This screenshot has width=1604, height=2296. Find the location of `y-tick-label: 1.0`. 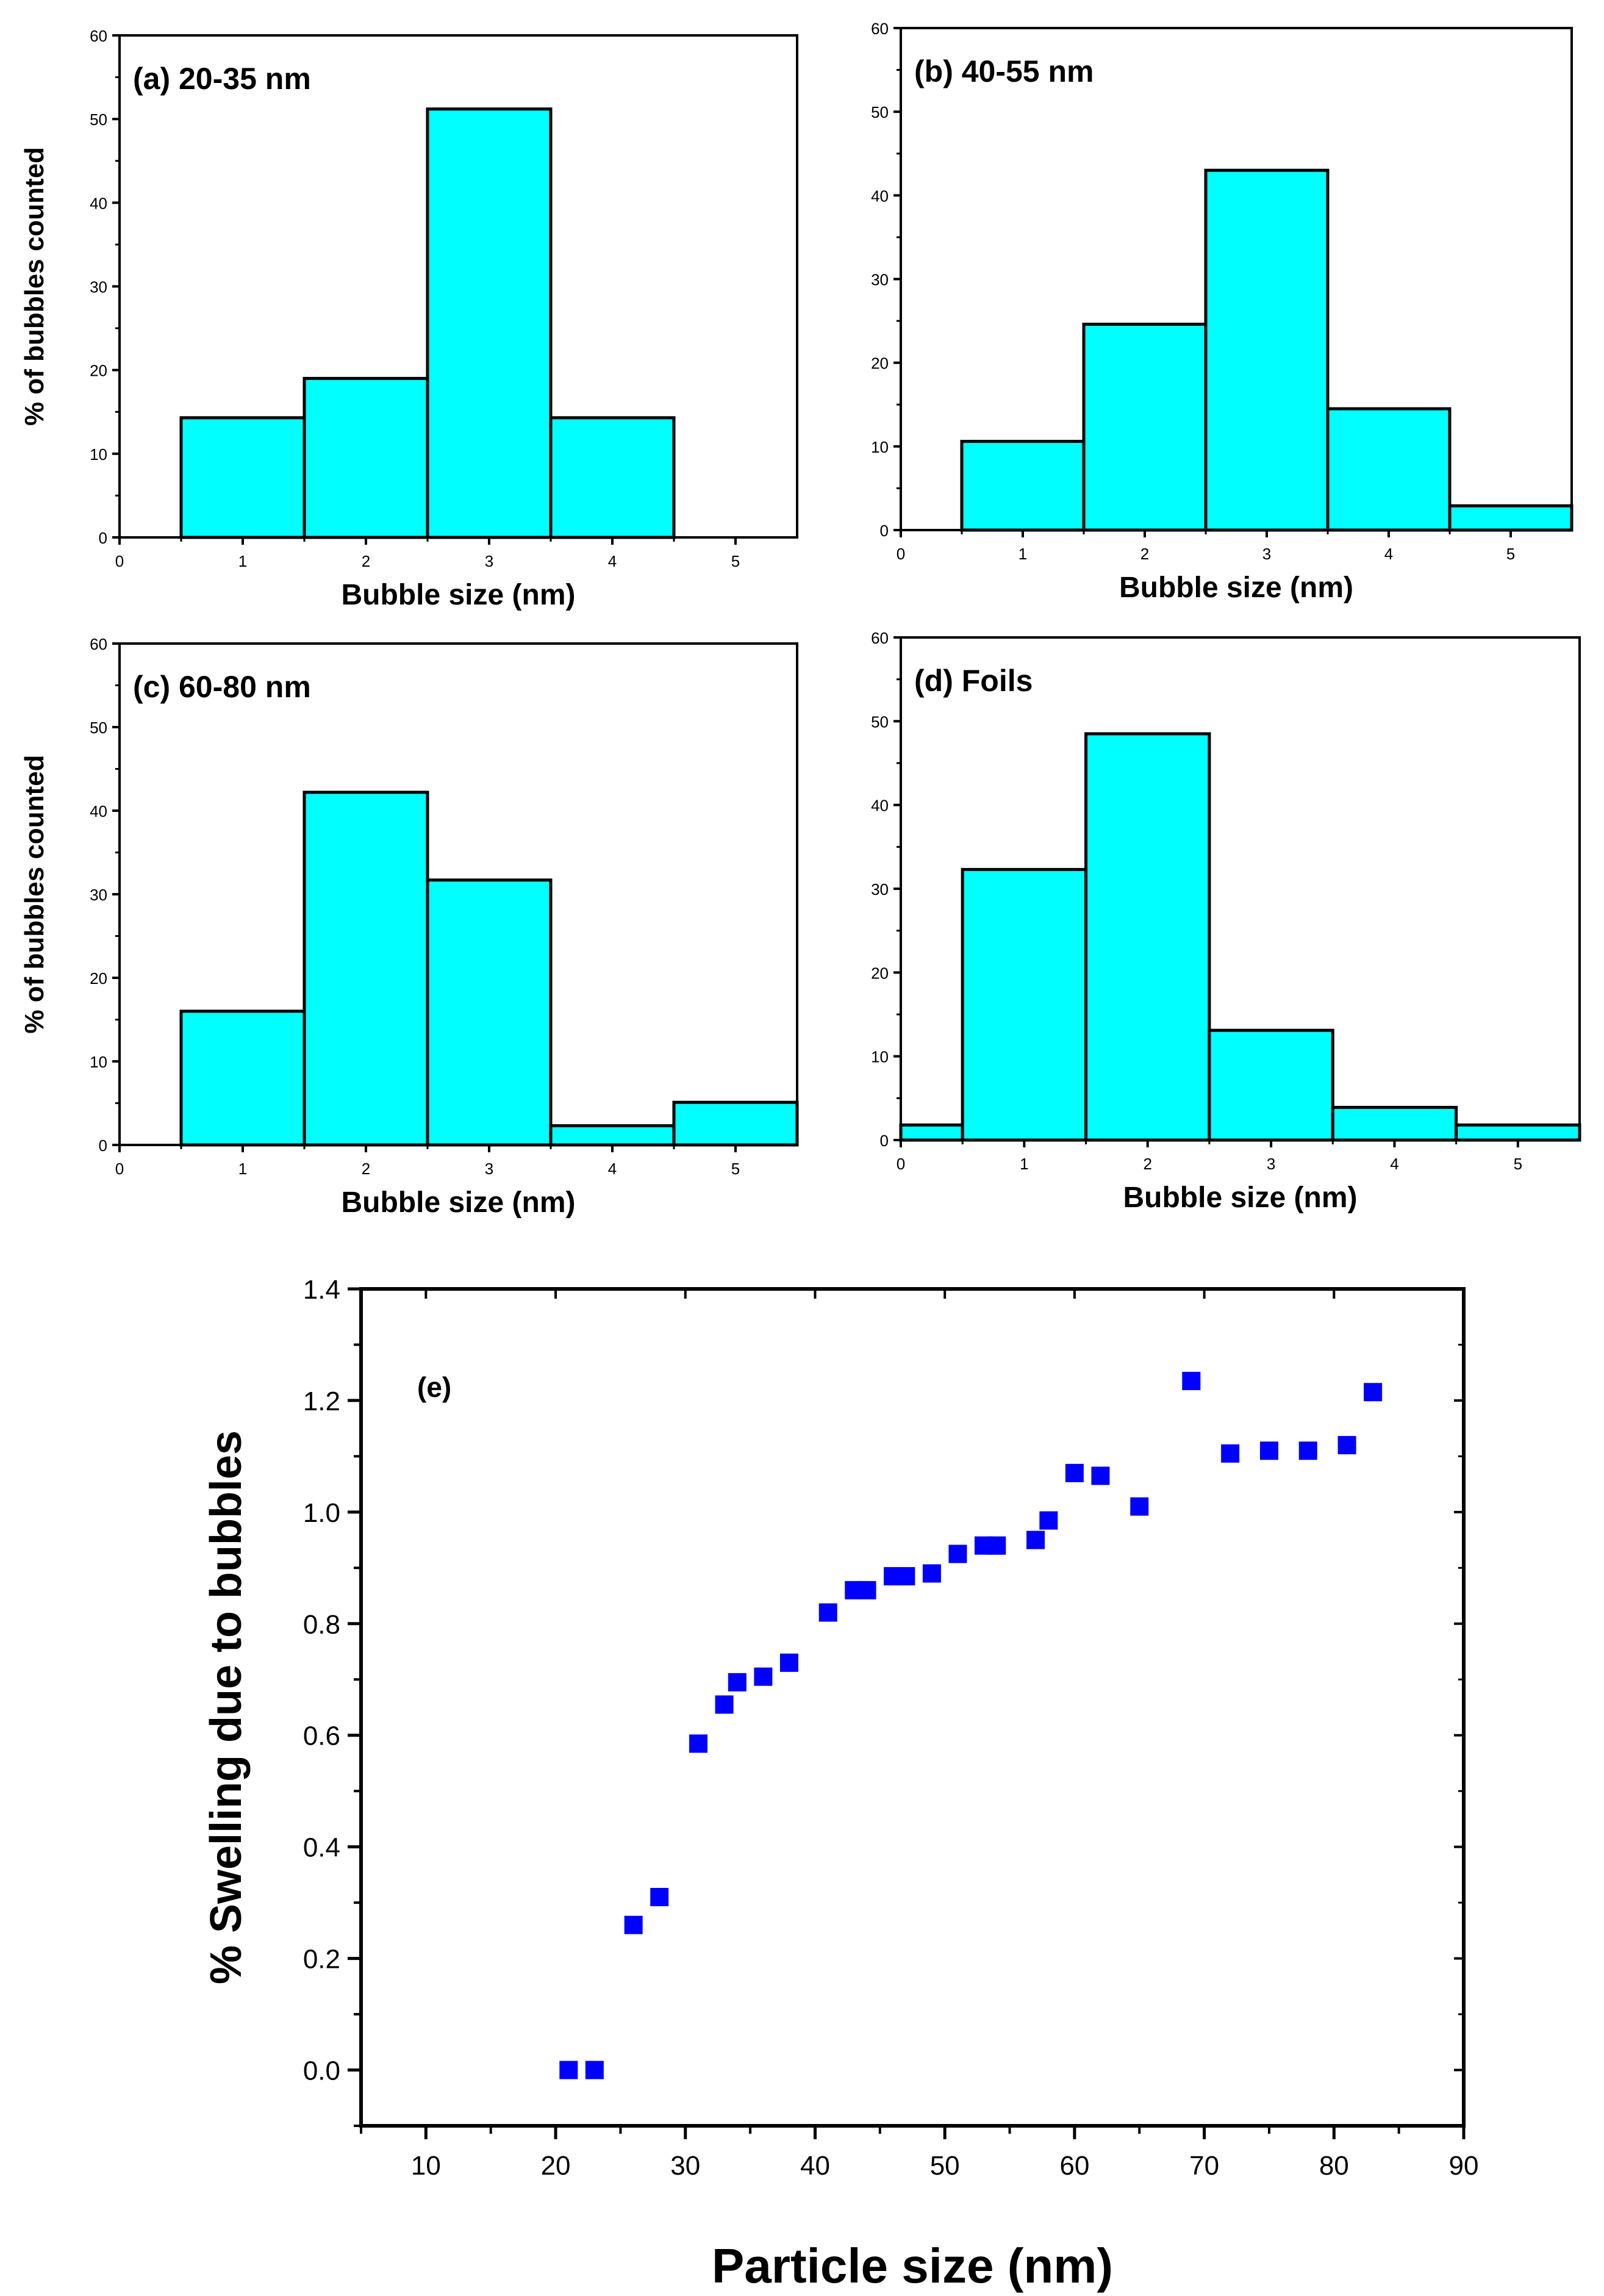

y-tick-label: 1.0 is located at coordinates (321, 1513).